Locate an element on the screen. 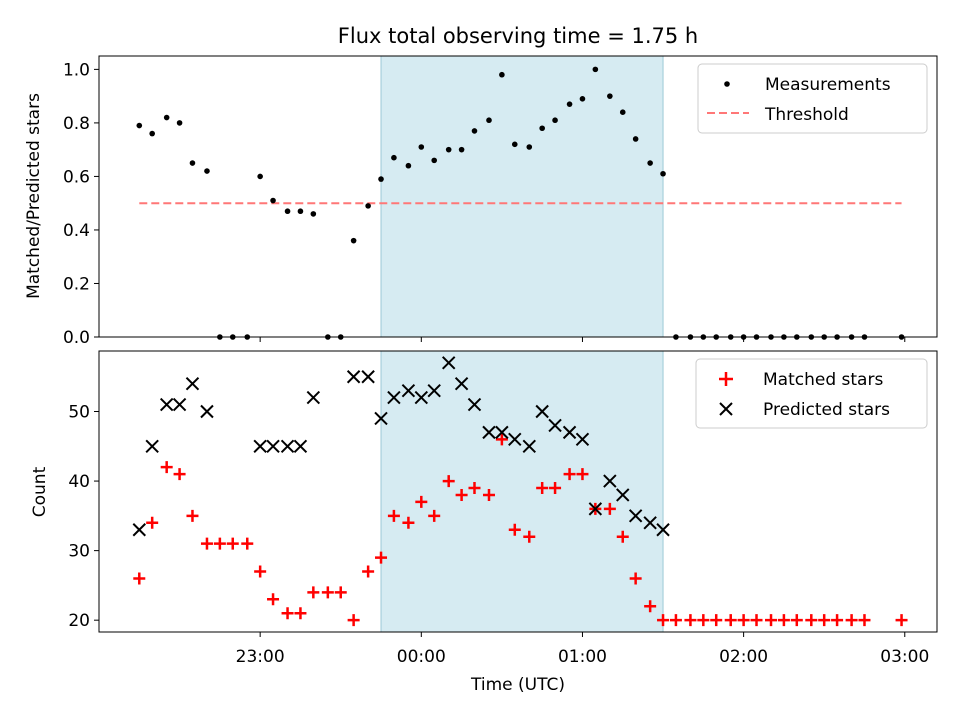  top-y-tick-label: 0.2 is located at coordinates (76, 284).